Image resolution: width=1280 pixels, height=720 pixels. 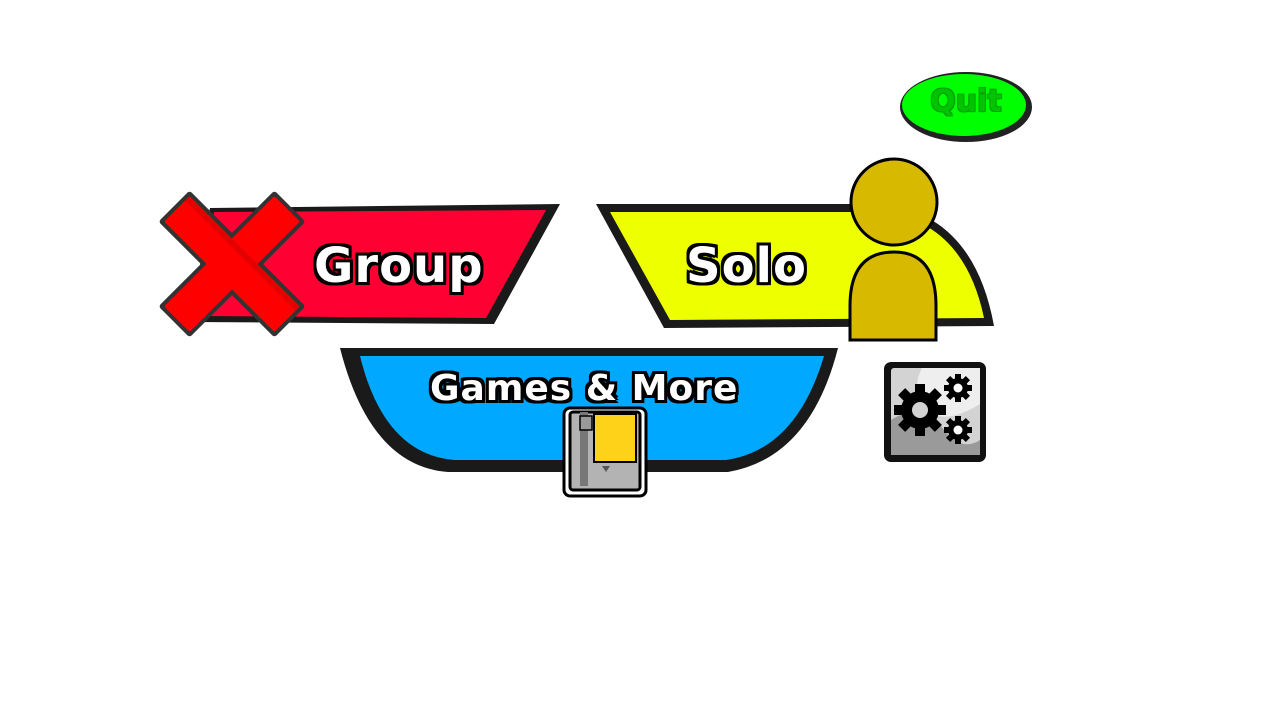 I want to click on group-button-label: Group, so click(x=399, y=266).